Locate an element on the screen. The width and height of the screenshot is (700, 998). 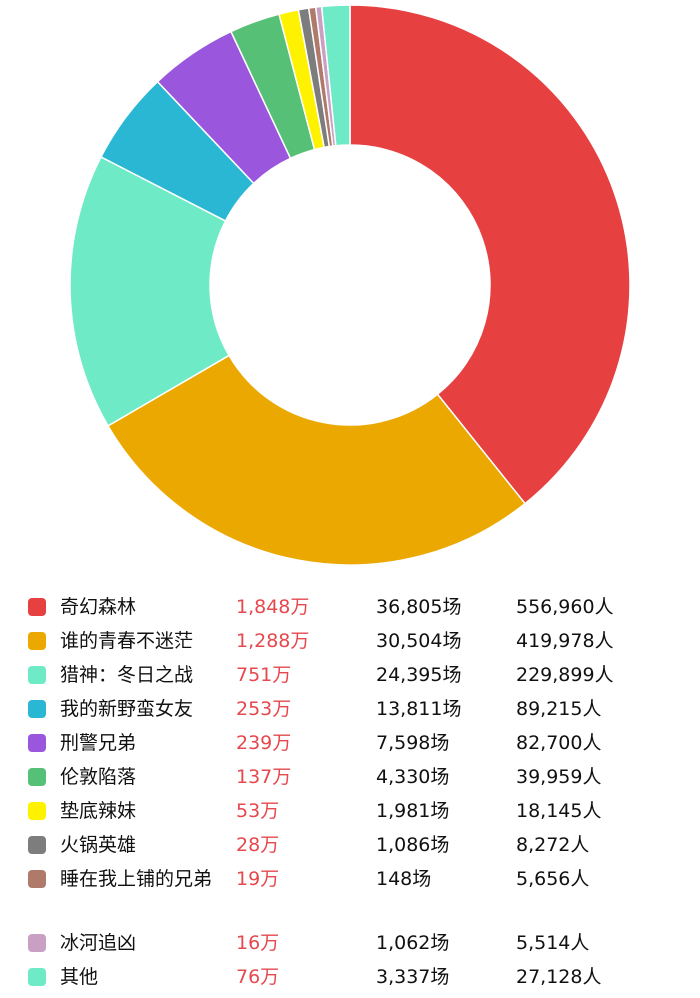
legend-row: 伦敦陷落 137万 4,330场 39,959人 is located at coordinates (350, 778).